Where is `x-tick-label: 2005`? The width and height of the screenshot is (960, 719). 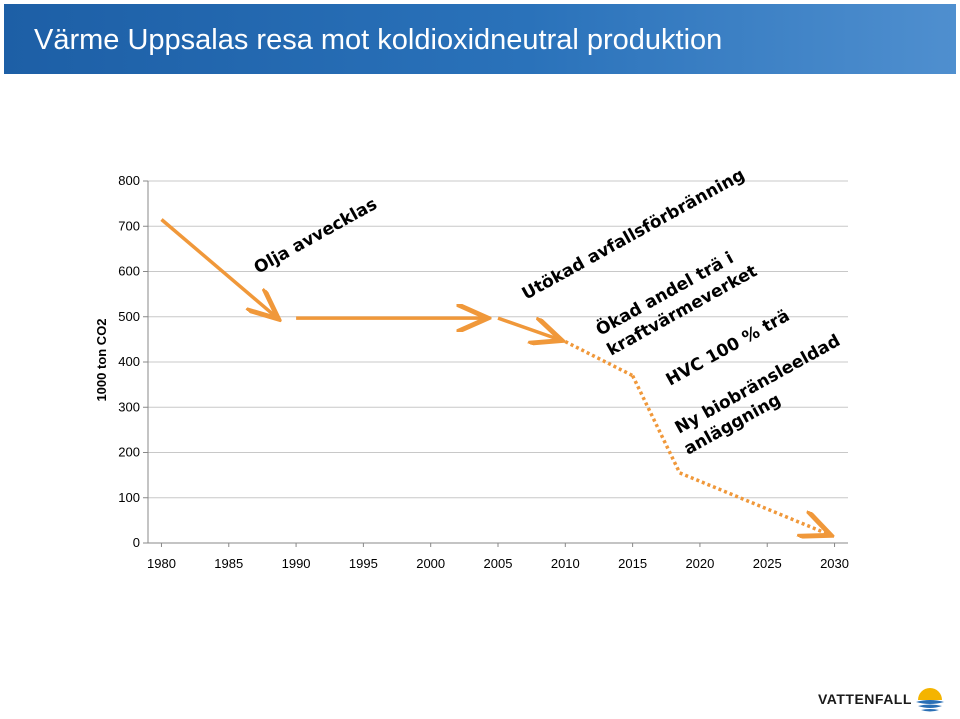 x-tick-label: 2005 is located at coordinates (498, 563).